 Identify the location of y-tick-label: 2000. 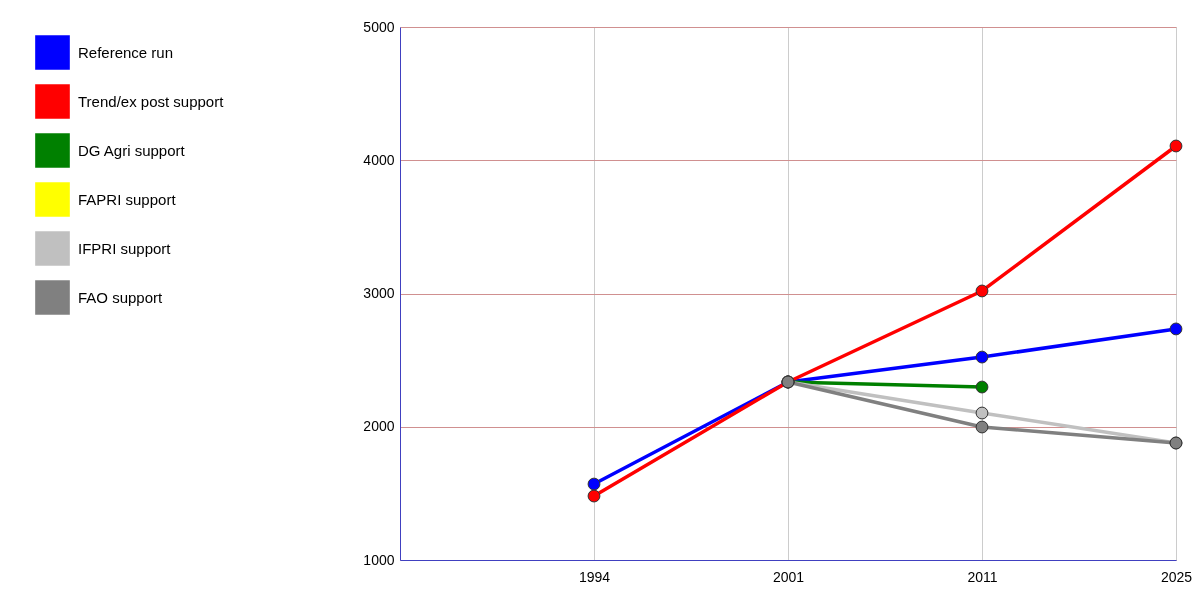
(379, 426).